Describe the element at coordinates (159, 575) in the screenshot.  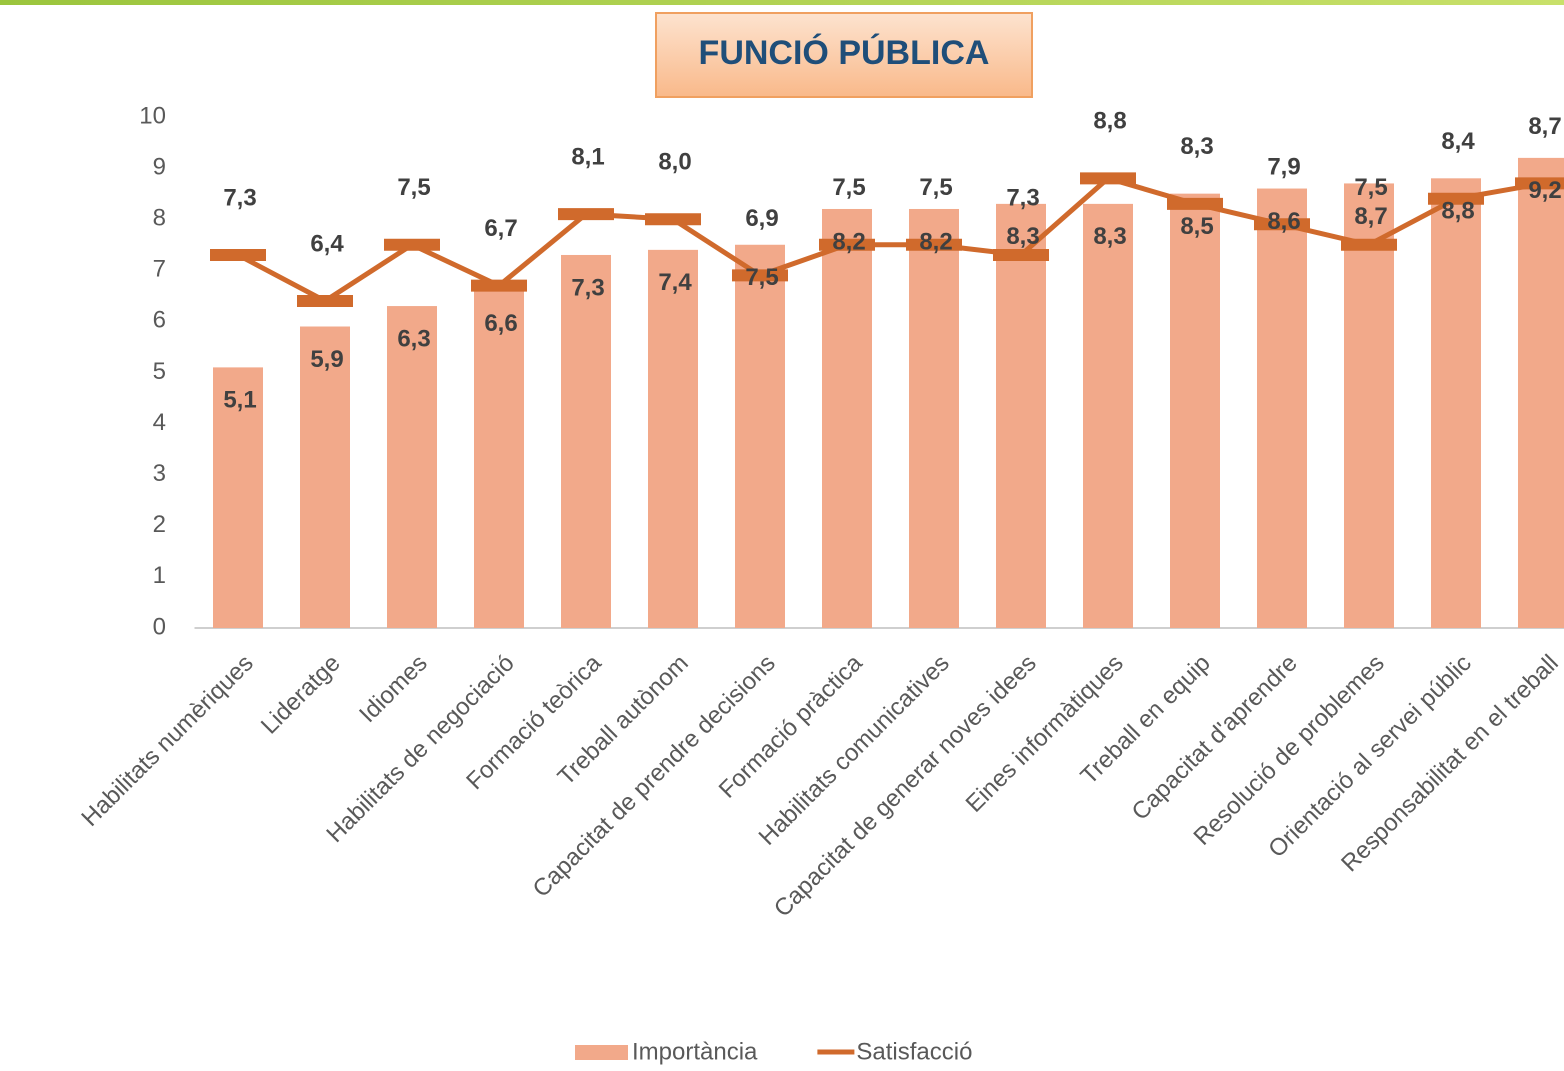
I see `y-tick-label: 1` at that location.